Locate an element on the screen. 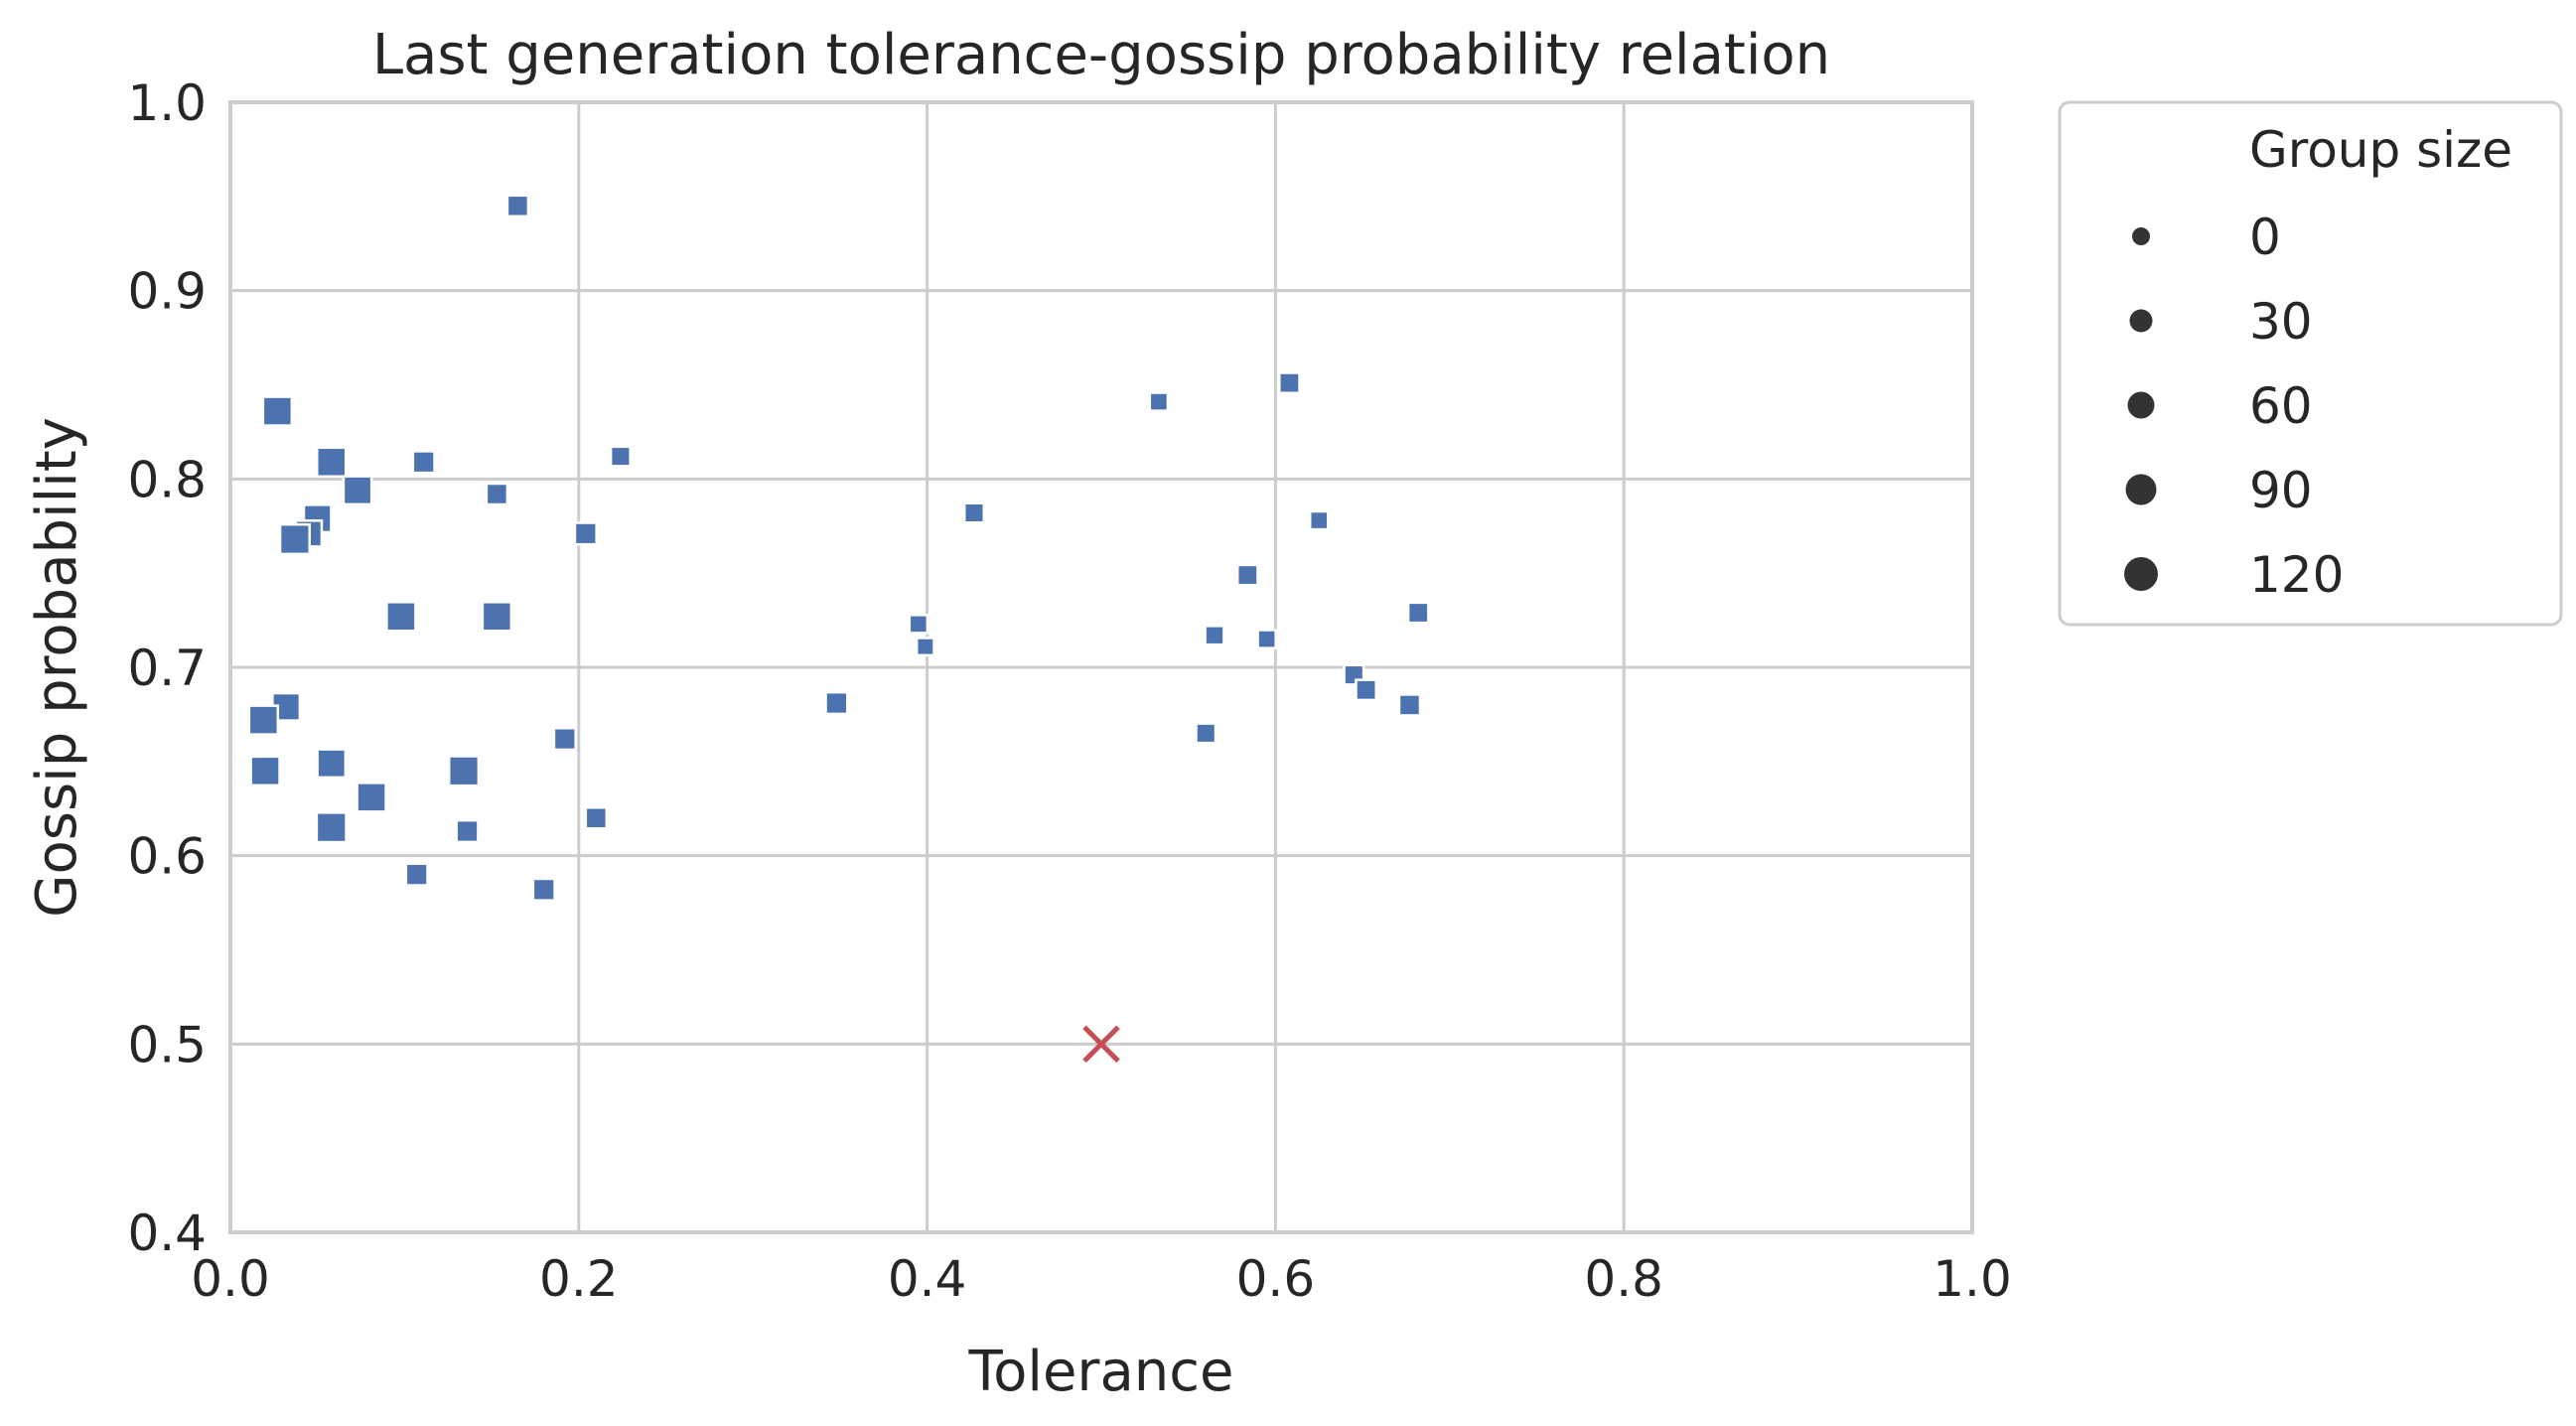  y-tick-label: 0.4 is located at coordinates (167, 1233).